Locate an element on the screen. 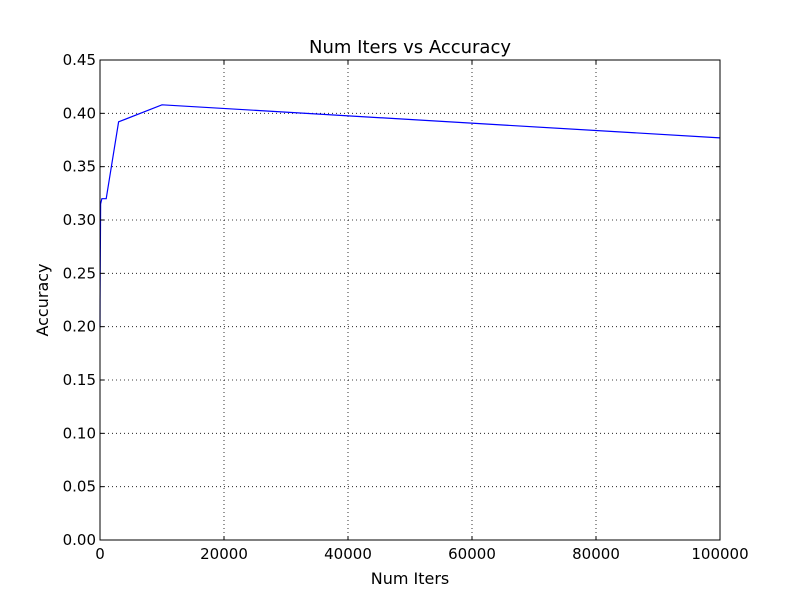 The height and width of the screenshot is (604, 800). x-axis-label: Num Iters is located at coordinates (410, 578).